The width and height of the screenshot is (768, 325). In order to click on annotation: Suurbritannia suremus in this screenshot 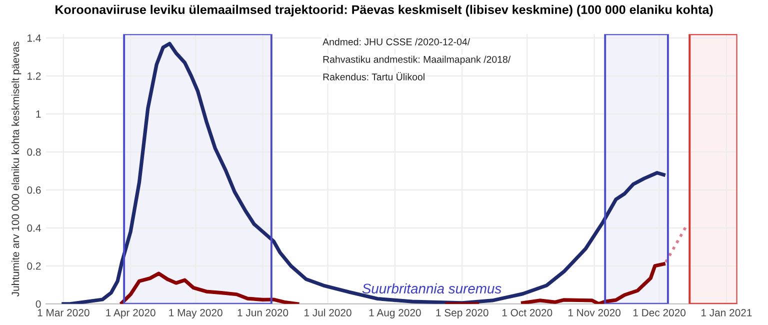, I will do `click(432, 288)`.